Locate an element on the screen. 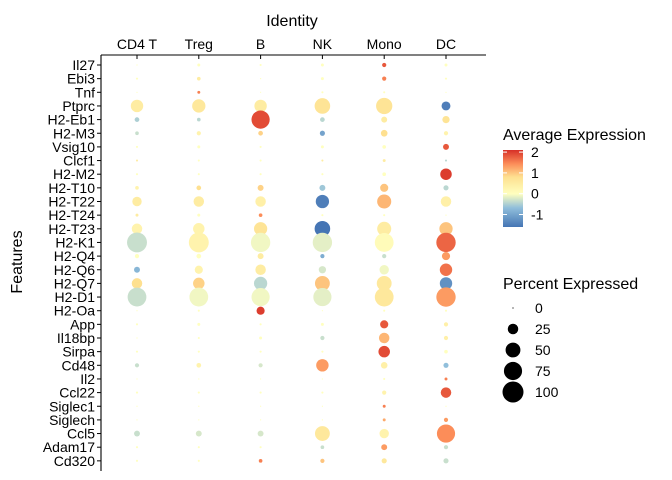  dot-h2-d1-mono is located at coordinates (384, 297).